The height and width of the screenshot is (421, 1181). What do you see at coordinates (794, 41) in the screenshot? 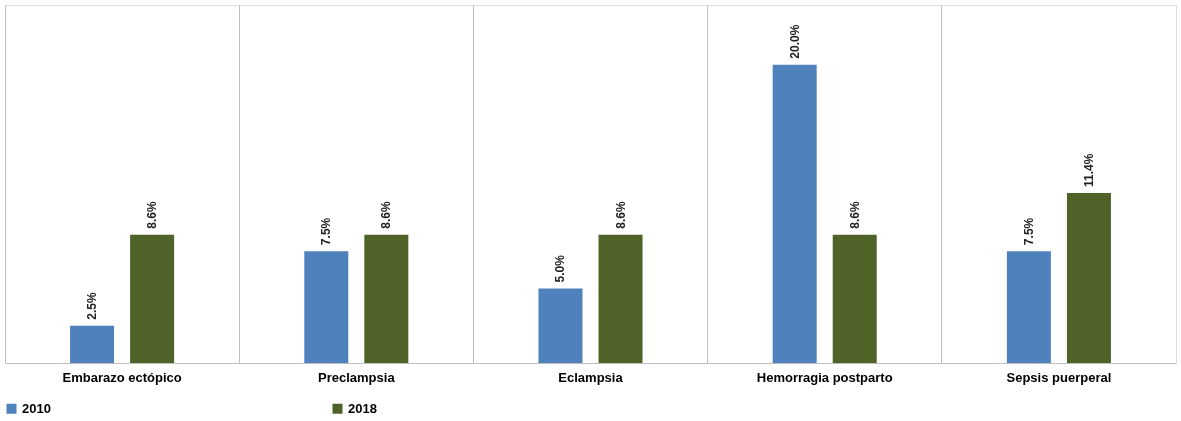
I see `data-label: 20.0%` at bounding box center [794, 41].